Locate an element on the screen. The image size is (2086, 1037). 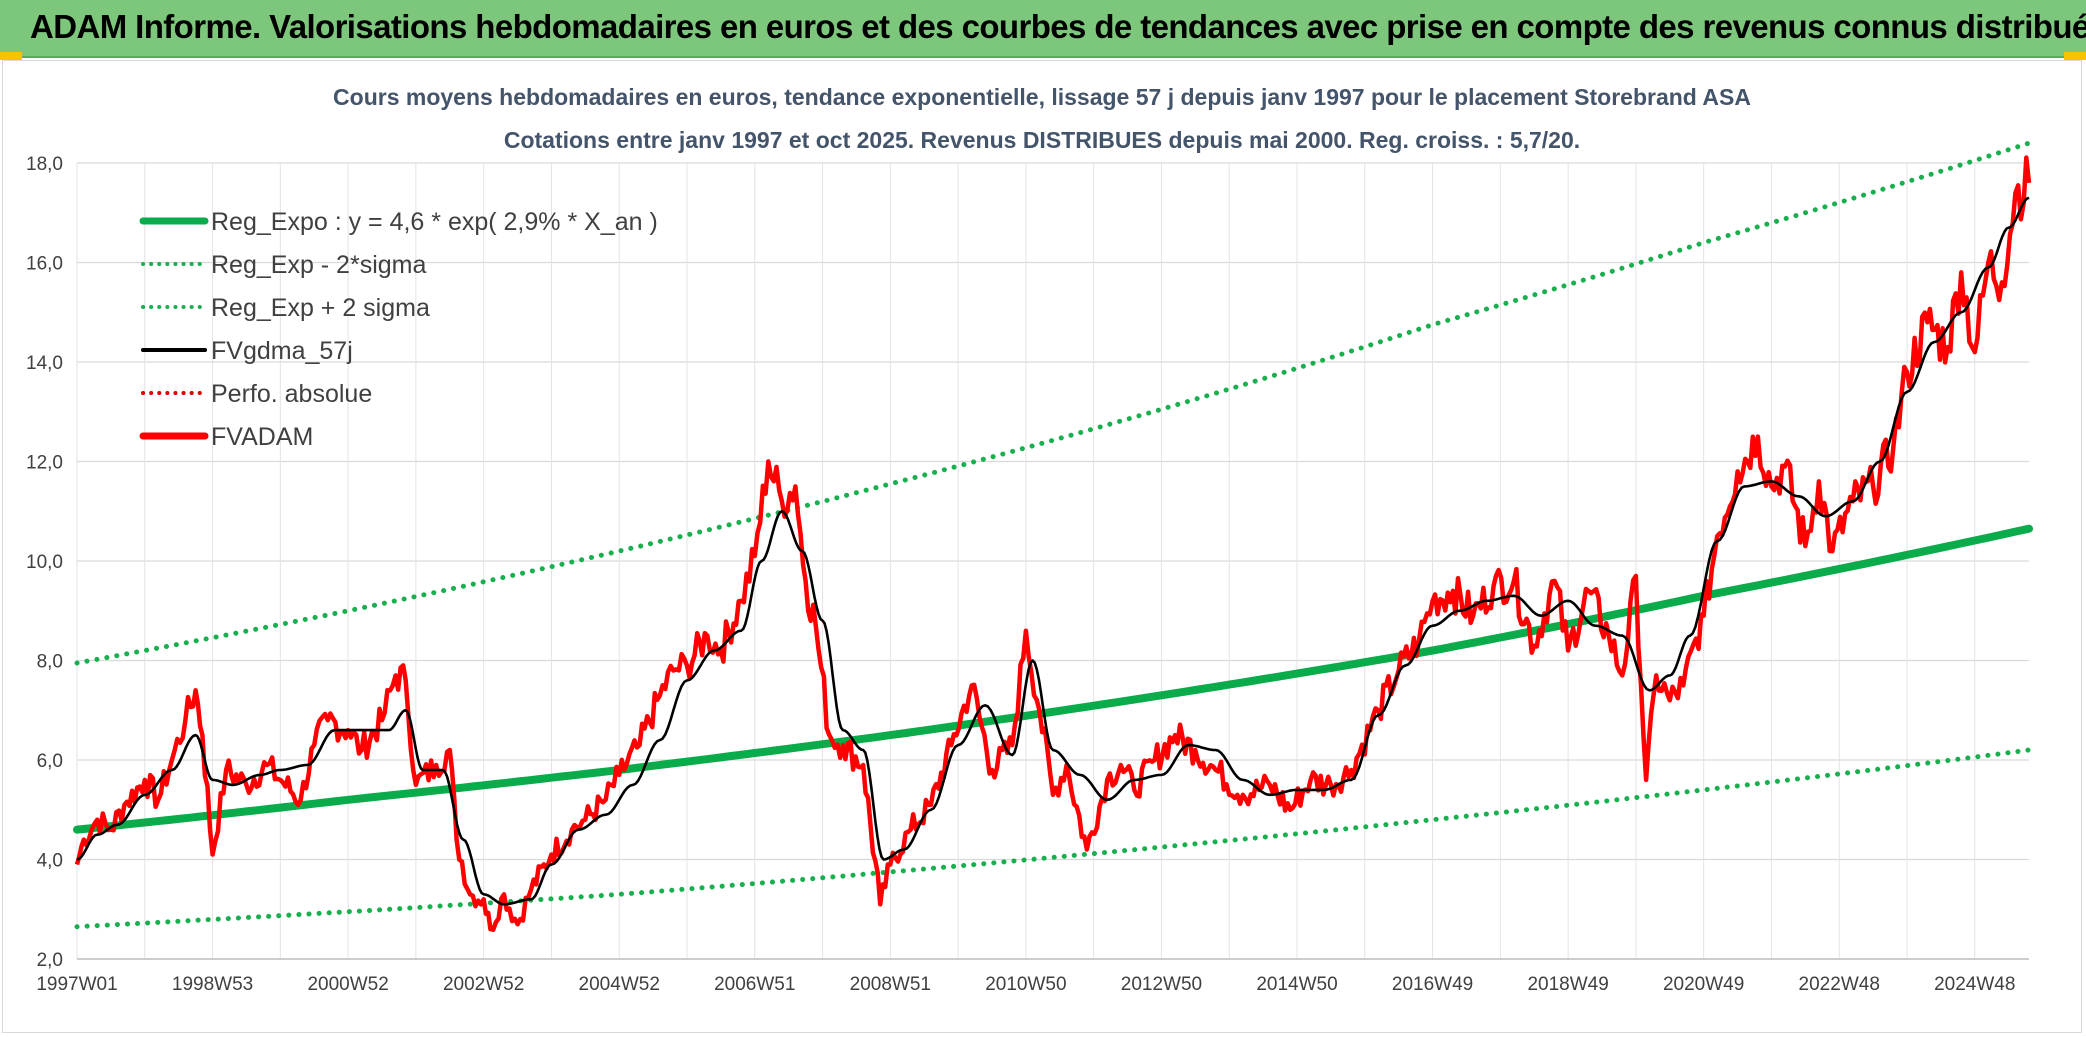
y-tick-label: 12,0 is located at coordinates (44, 463).